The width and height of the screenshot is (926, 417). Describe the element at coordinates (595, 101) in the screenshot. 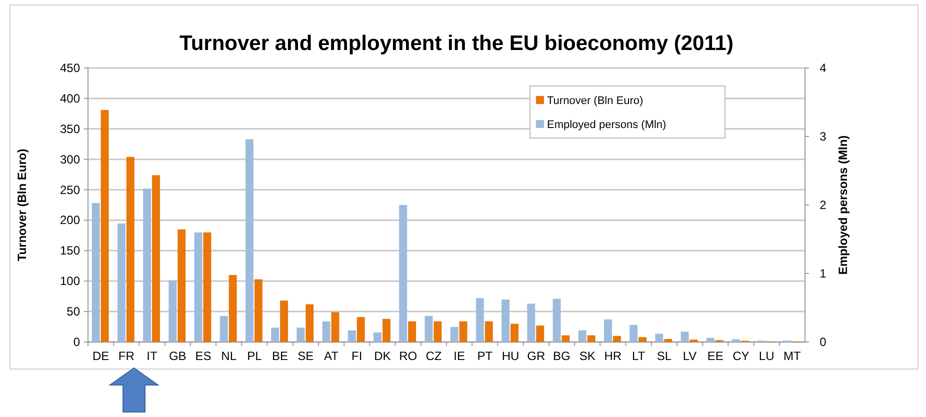

I see `legend-label: Turnover (Bln Euro)` at that location.